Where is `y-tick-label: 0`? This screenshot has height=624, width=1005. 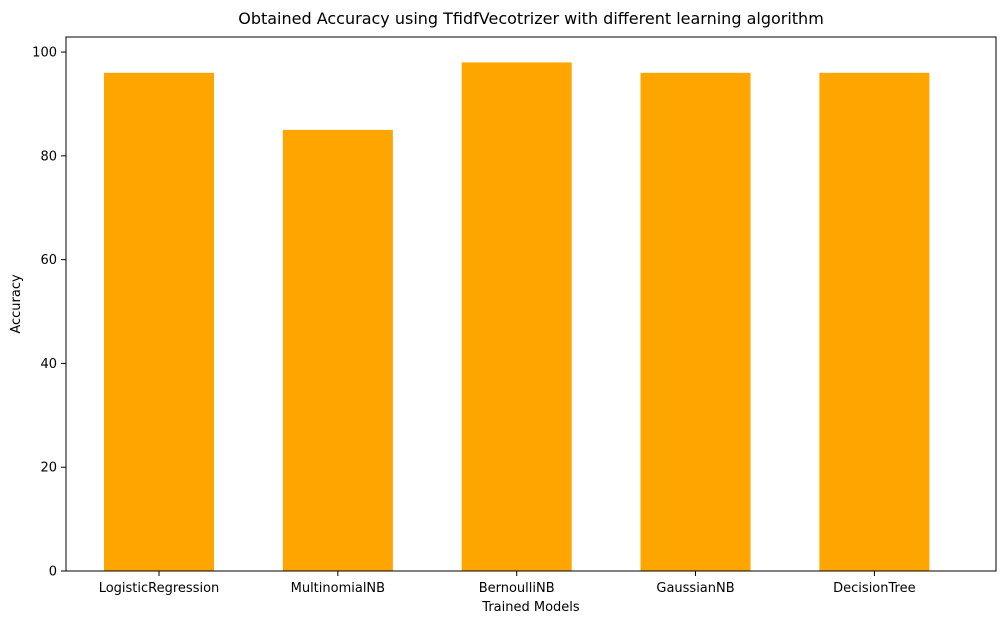 y-tick-label: 0 is located at coordinates (53, 572).